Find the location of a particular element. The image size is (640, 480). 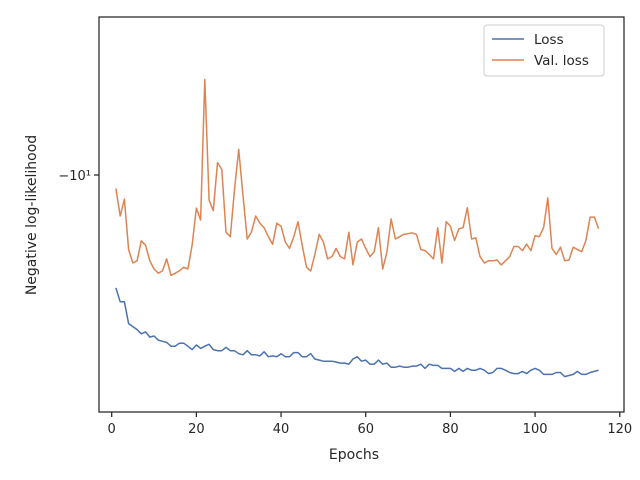

legend-box is located at coordinates (544, 50).